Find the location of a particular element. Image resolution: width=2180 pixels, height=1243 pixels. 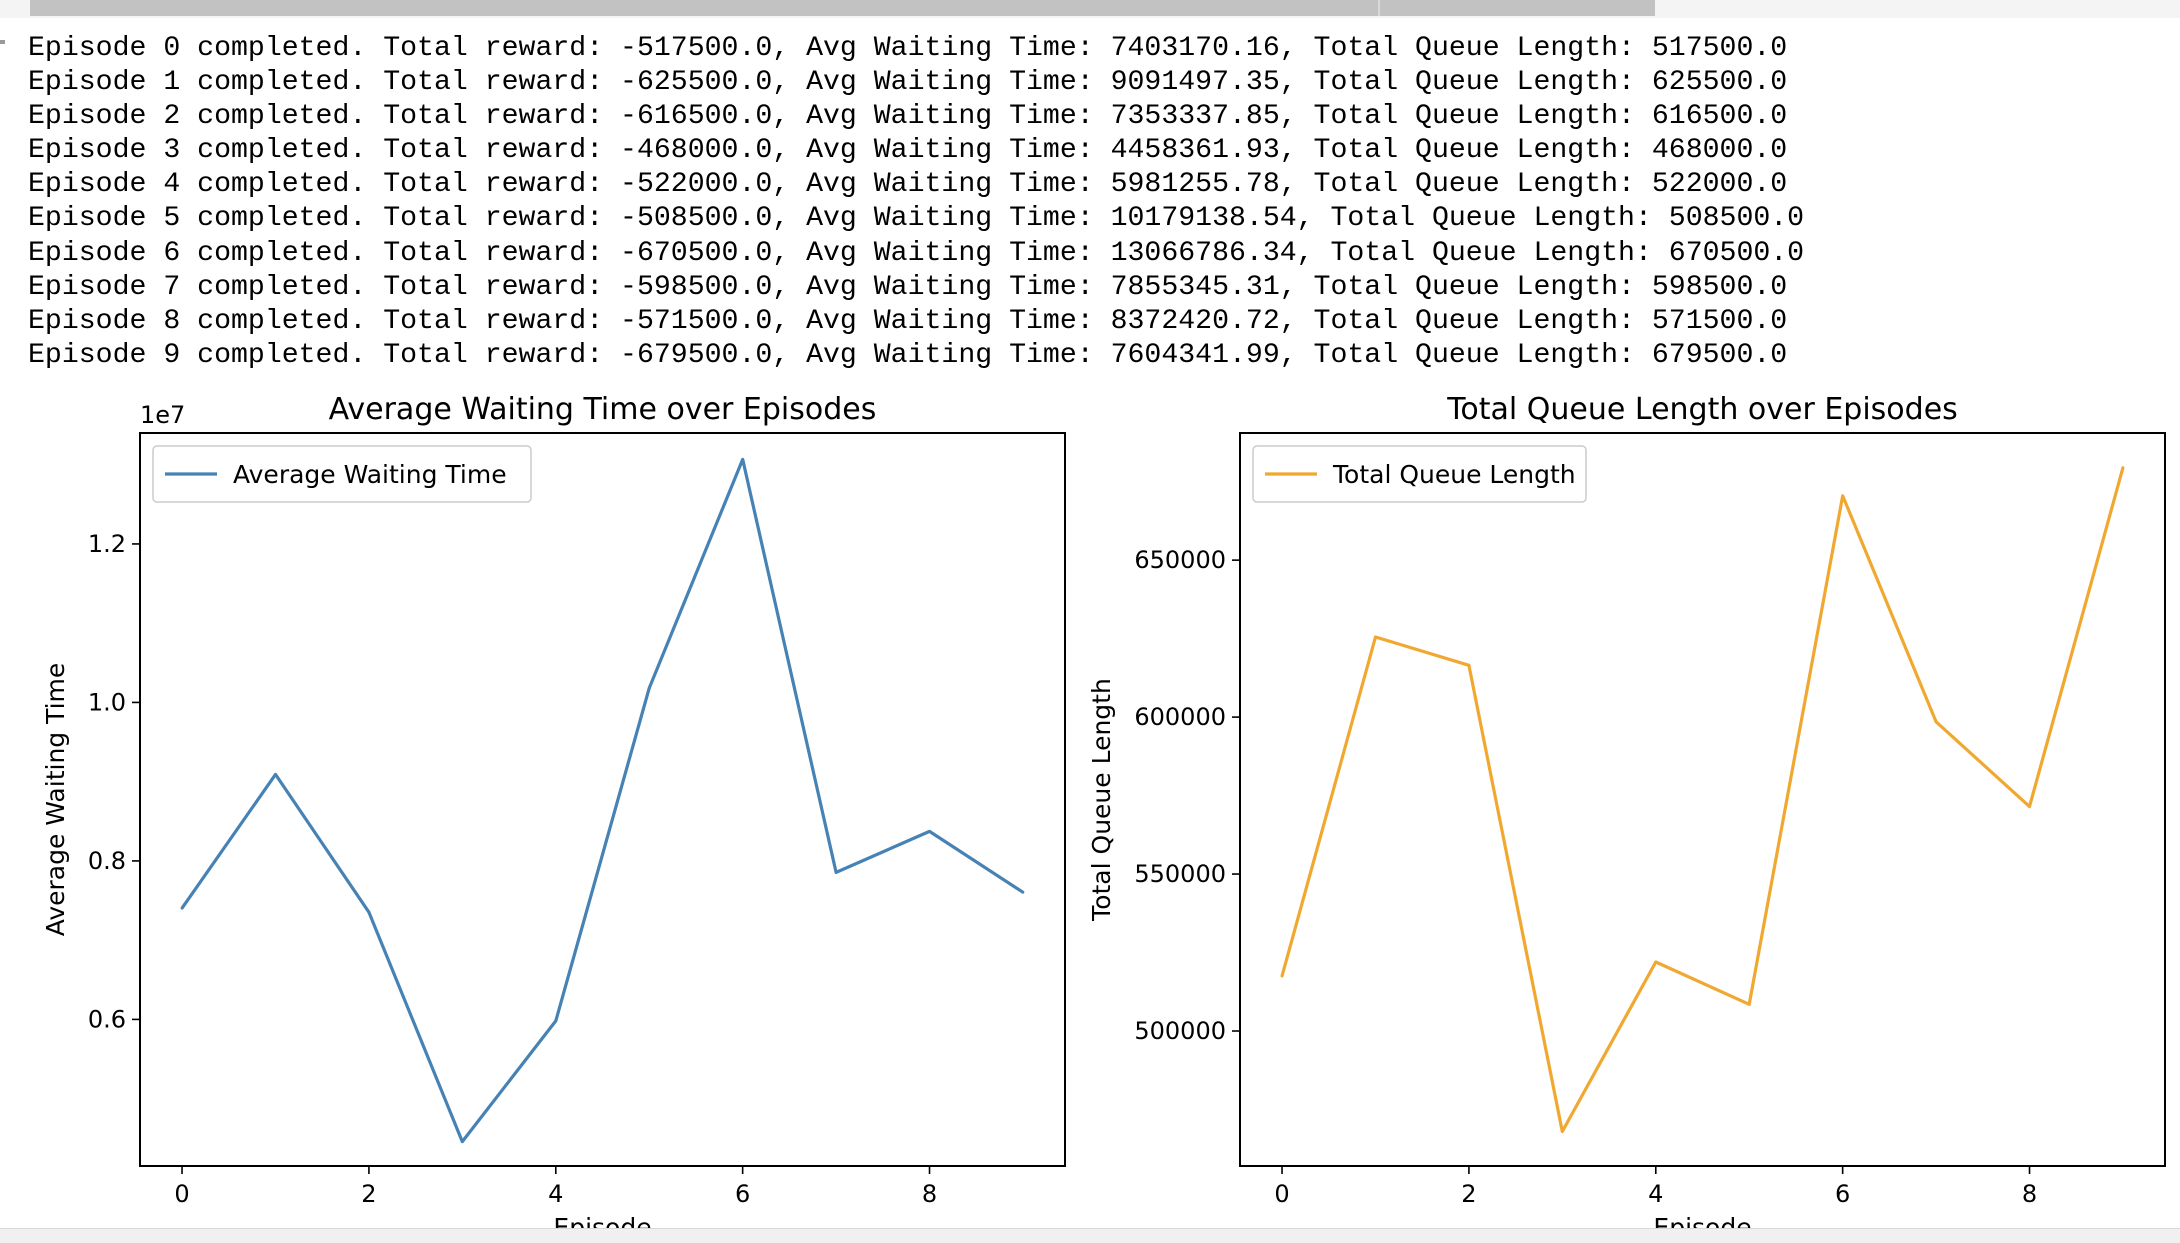

chart-title: Total Queue Length over Episodes is located at coordinates (1702, 409).